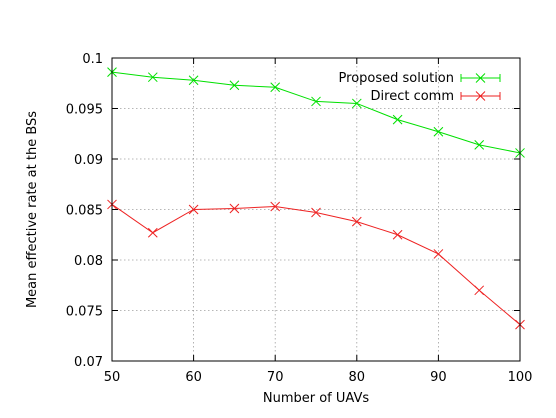  I want to click on y-tick-label: 0.085, so click(84, 211).